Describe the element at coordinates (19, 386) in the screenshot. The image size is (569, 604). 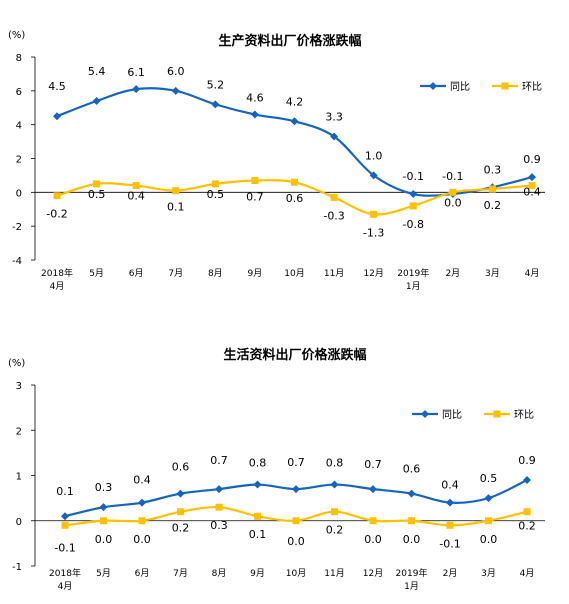
I see `y-tick-label: 3` at that location.